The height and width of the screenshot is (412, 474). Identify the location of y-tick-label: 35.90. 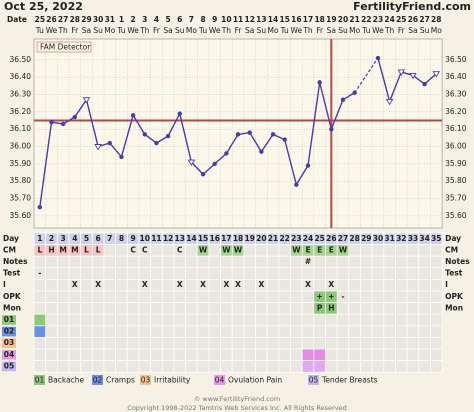
(21, 163).